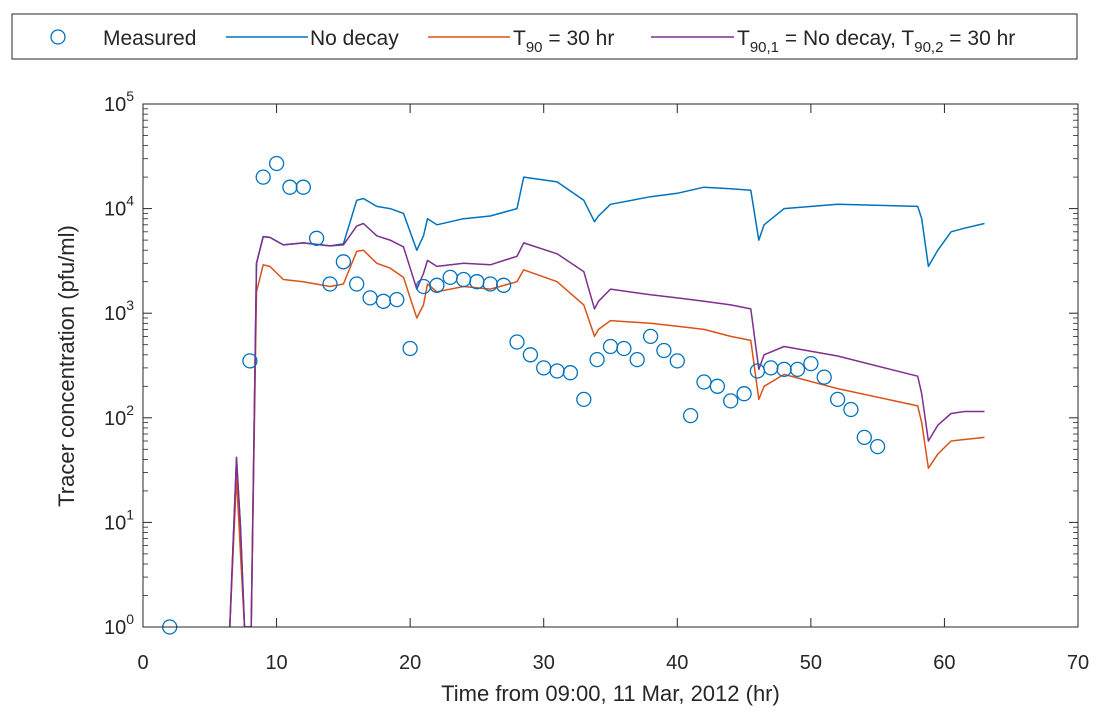 The width and height of the screenshot is (1098, 713). I want to click on legend-label-nodecay: No decay, so click(354, 38).